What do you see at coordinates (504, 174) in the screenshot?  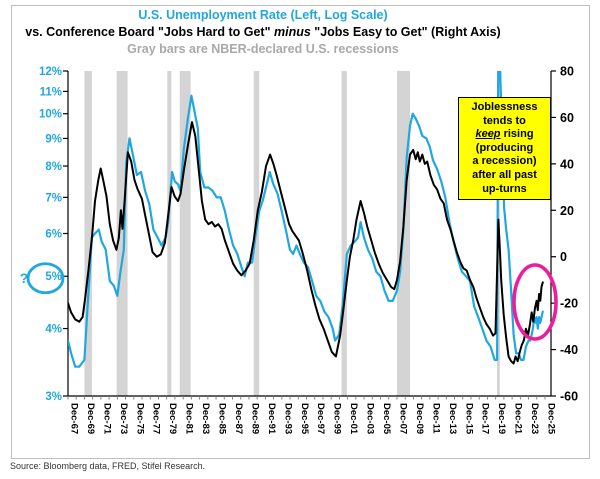 I see `annotation-line: after all past` at bounding box center [504, 174].